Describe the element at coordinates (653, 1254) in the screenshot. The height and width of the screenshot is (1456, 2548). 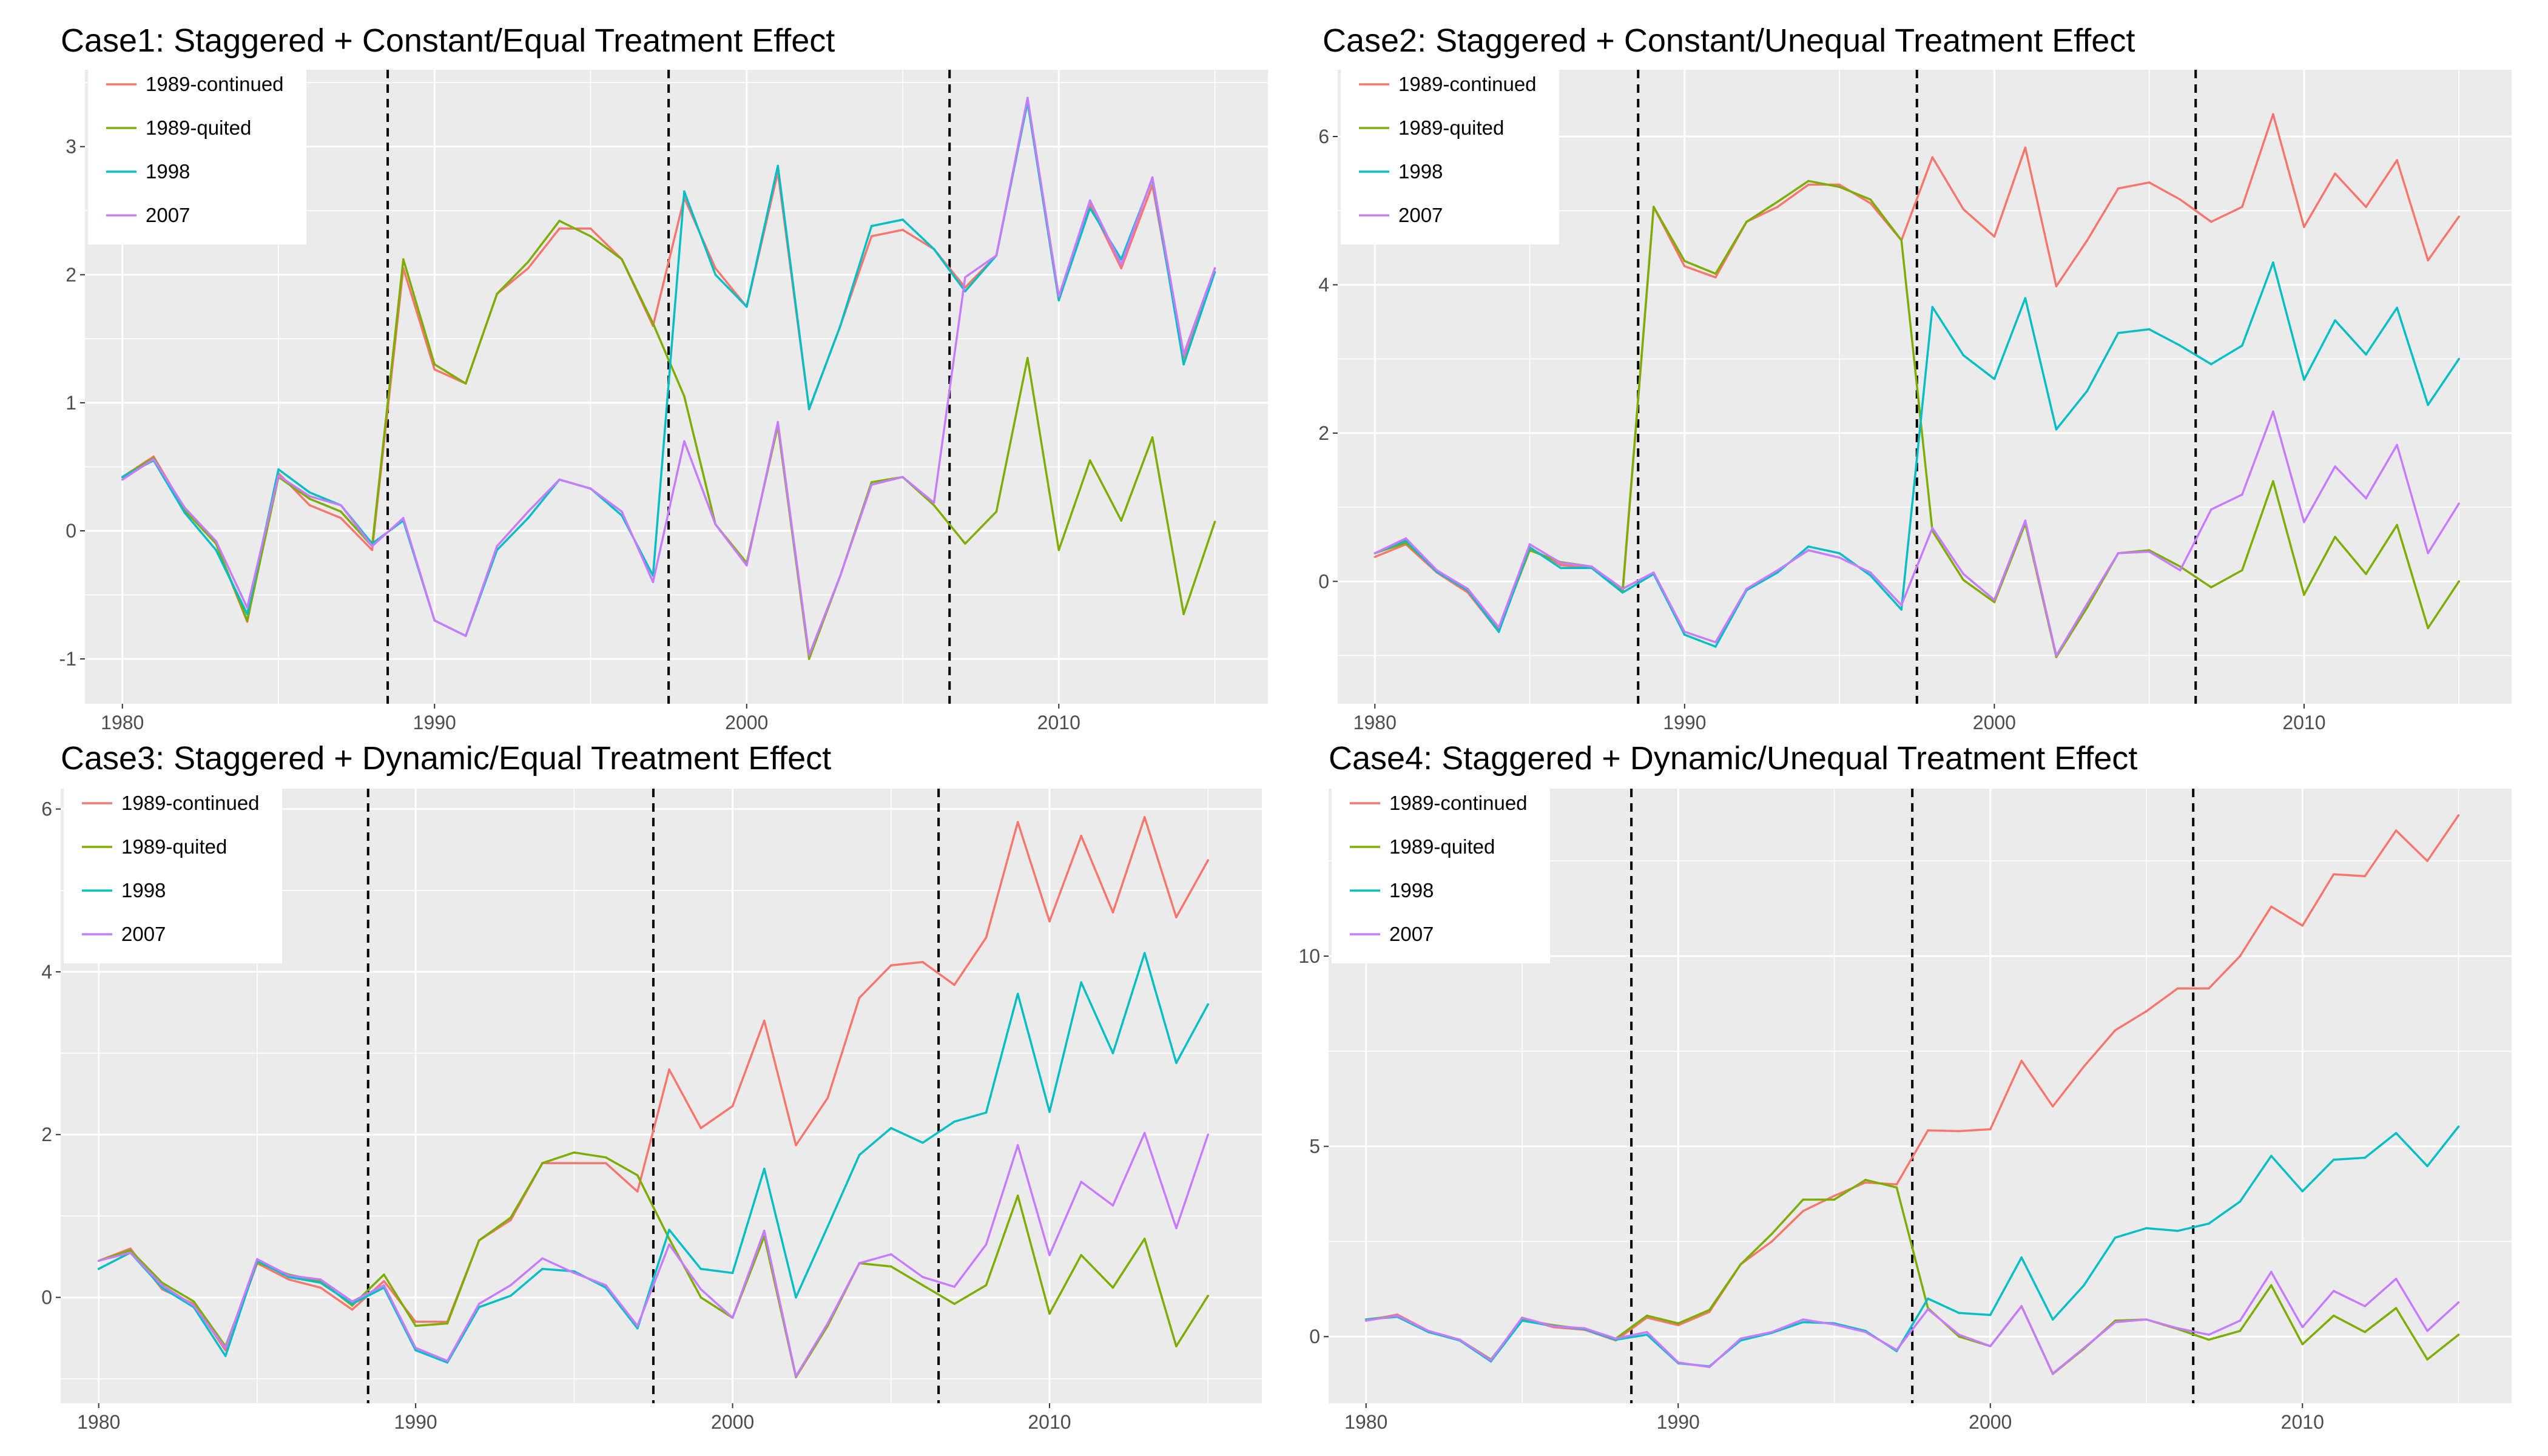
I see `series-line` at that location.